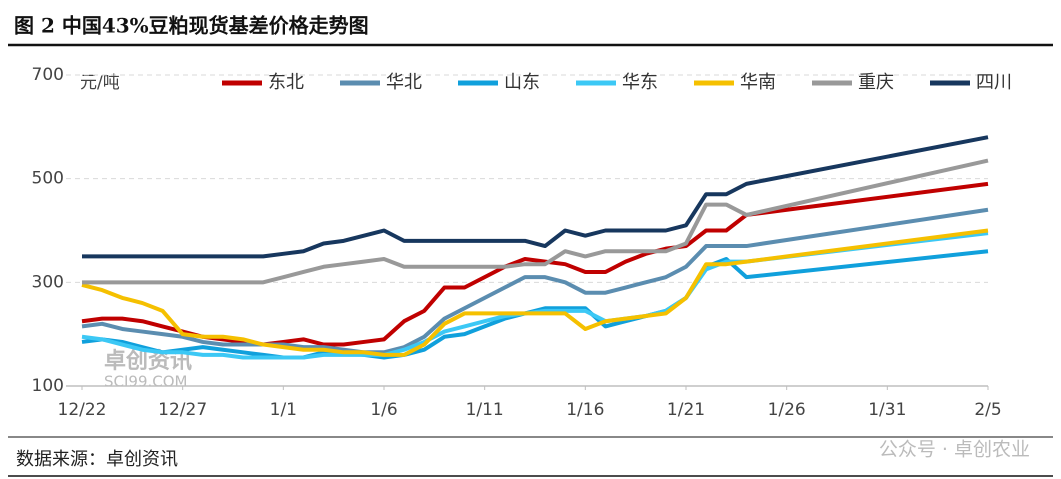  I want to click on x-tick-label: 1/21, so click(686, 410).